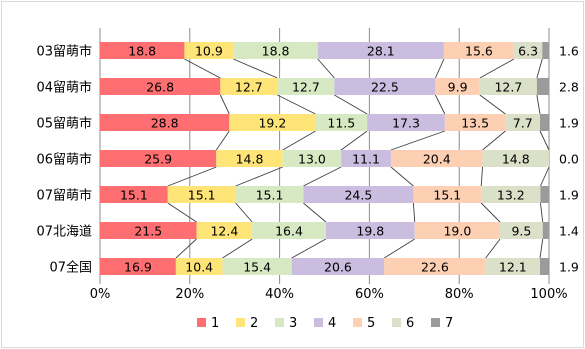 The width and height of the screenshot is (585, 349). I want to click on category-label: 07北海道, so click(64, 232).